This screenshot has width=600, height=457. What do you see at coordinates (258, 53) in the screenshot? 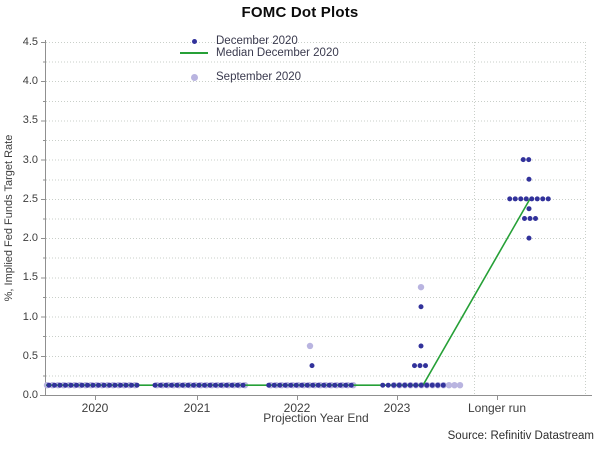
I see `legend-item-median-december-2020: Median December 2020` at bounding box center [258, 53].